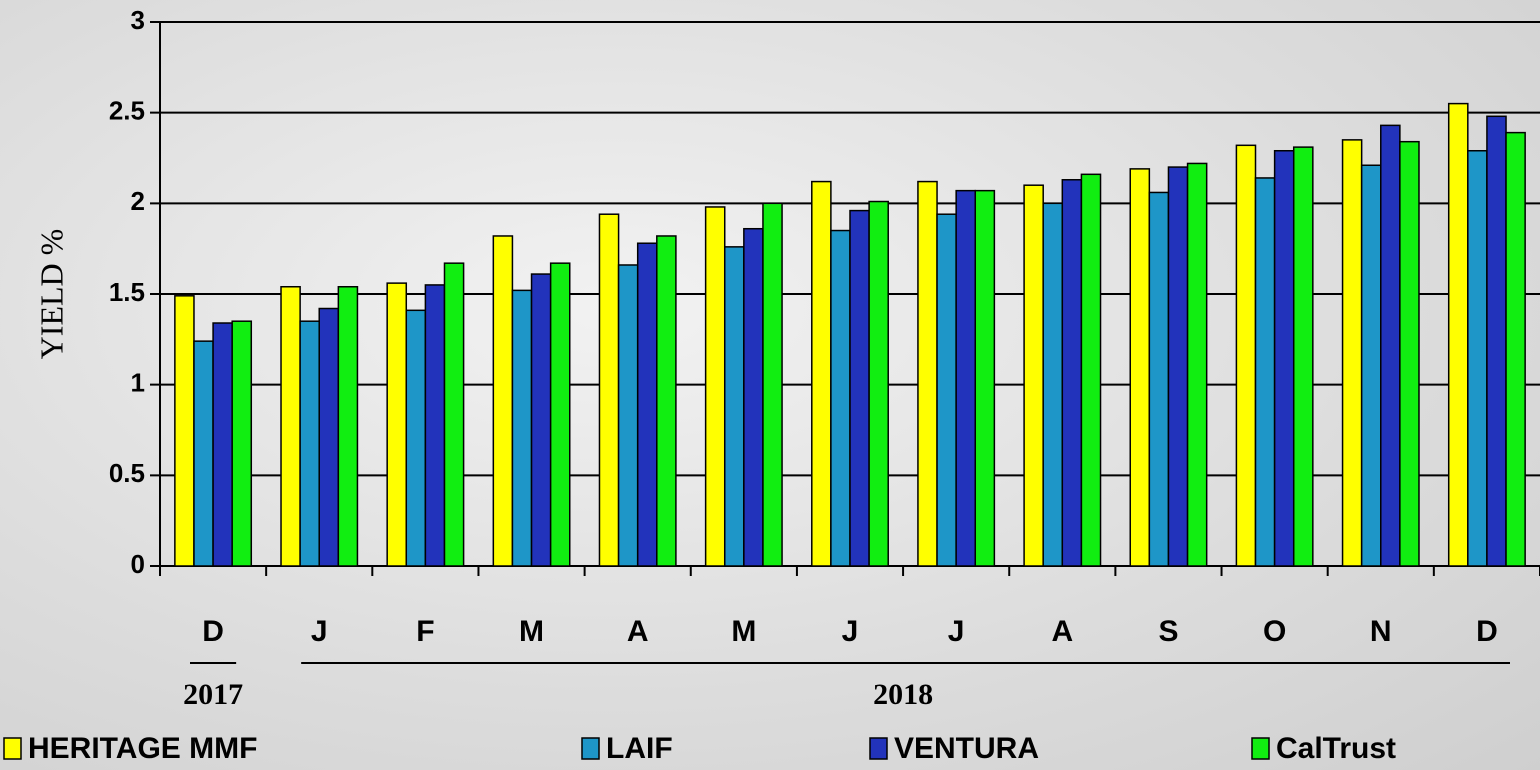 The image size is (1540, 770). What do you see at coordinates (1381, 631) in the screenshot?
I see `x-tick-label: N` at bounding box center [1381, 631].